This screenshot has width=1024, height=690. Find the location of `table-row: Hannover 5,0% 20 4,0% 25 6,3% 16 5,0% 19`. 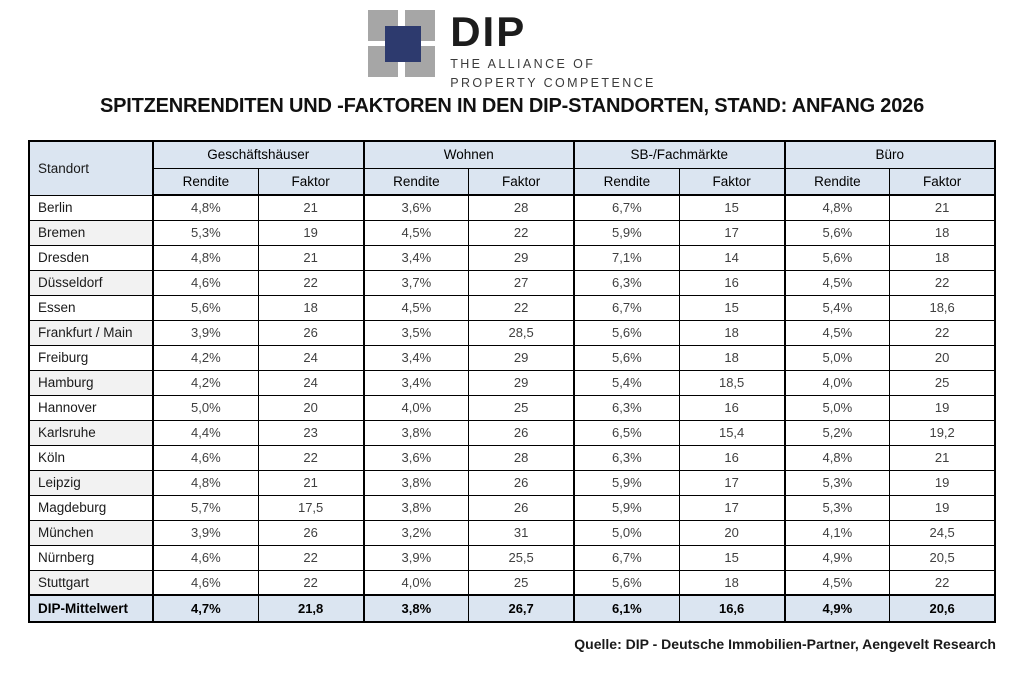

table-row: Hannover 5,0% 20 4,0% 25 6,3% 16 5,0% 19 is located at coordinates (512, 407).